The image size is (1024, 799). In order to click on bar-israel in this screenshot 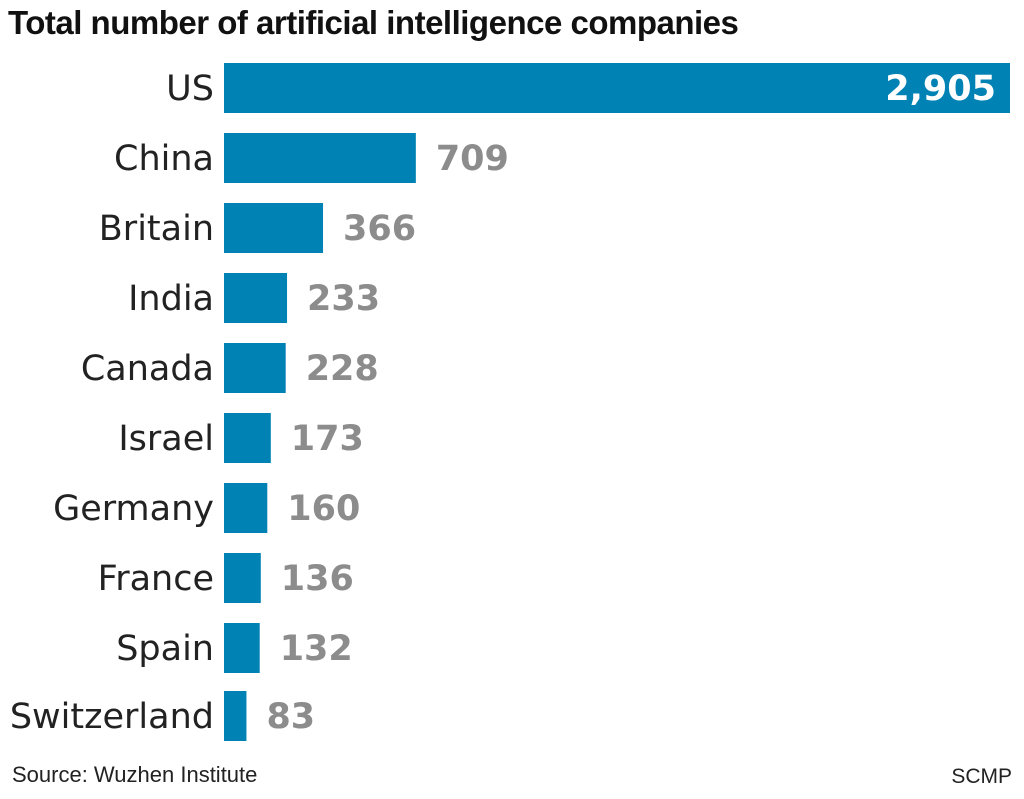, I will do `click(247, 438)`.